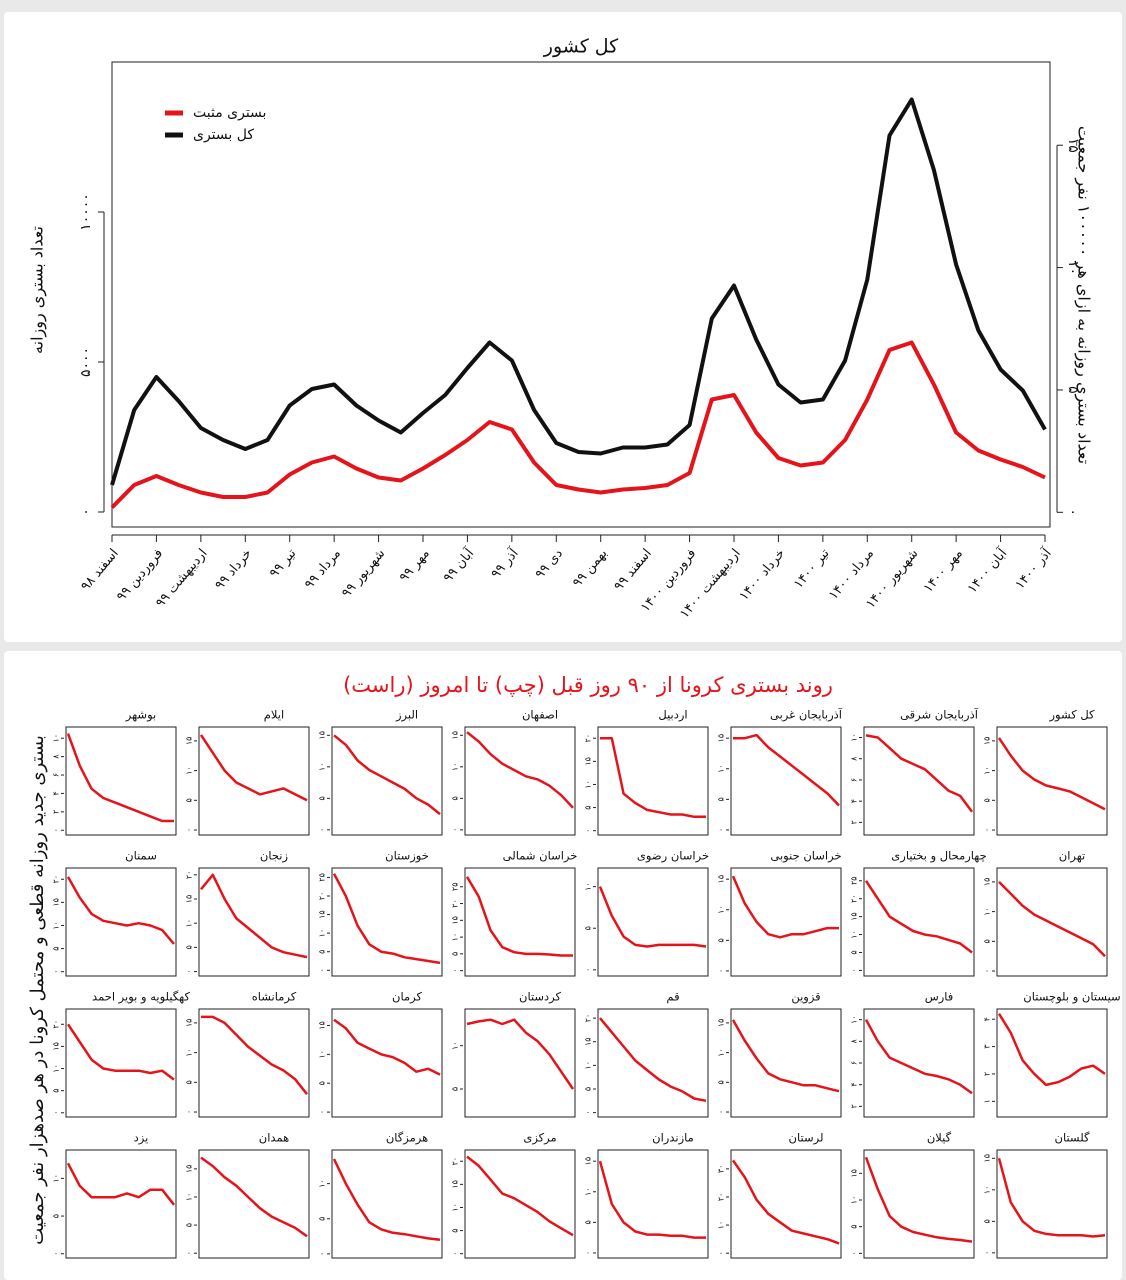  I want to click on mini-title: همدان, so click(274, 1138).